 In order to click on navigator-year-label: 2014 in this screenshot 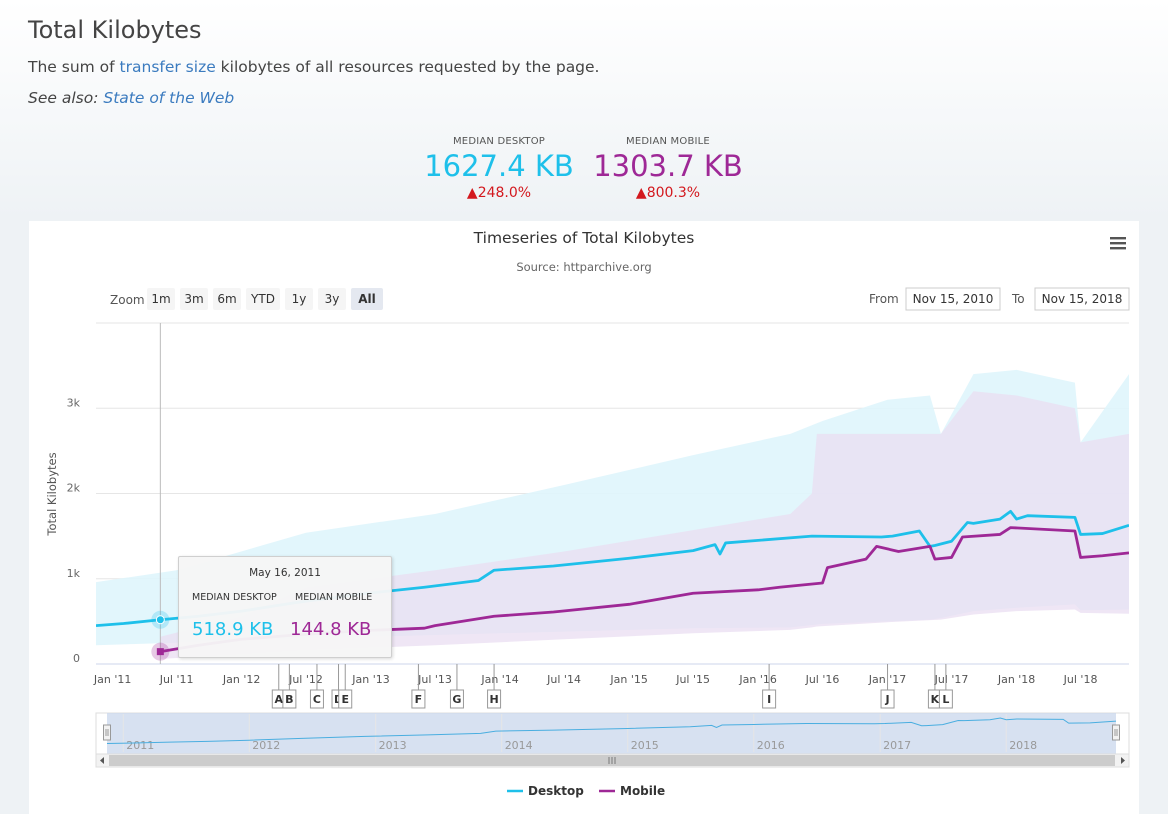, I will do `click(519, 745)`.